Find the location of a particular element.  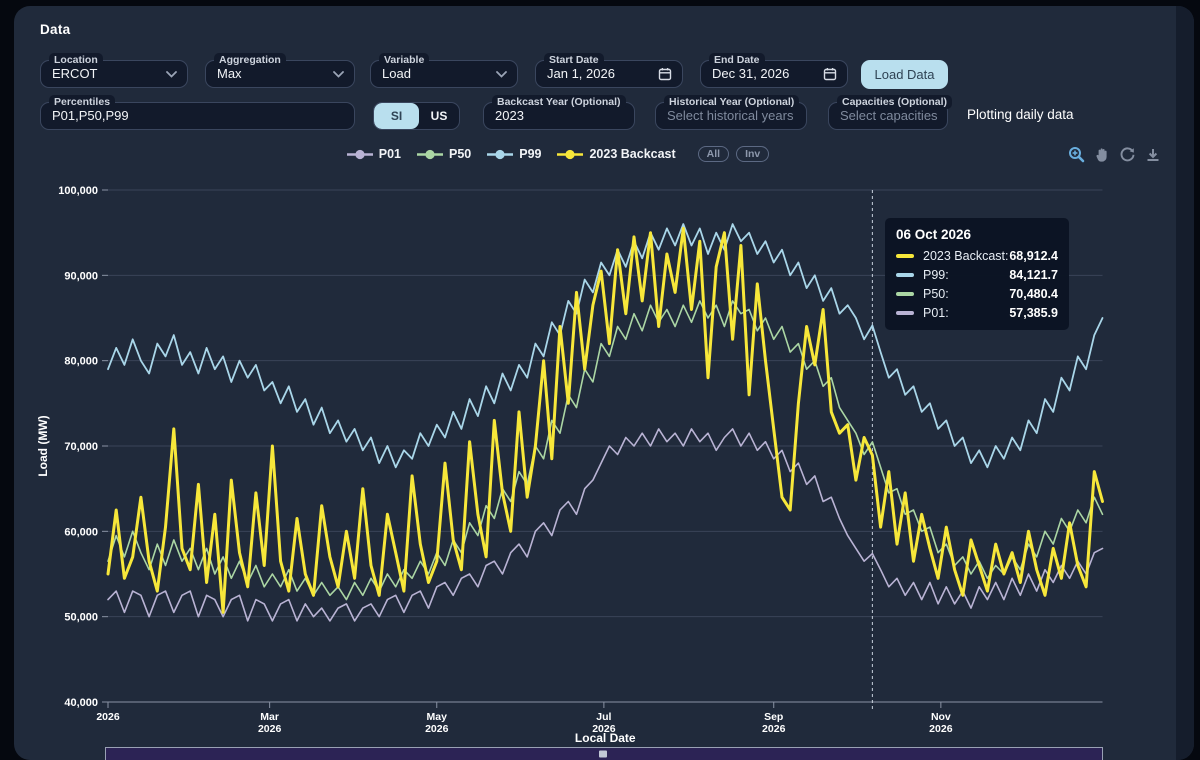

capacities-input: Capacities (Optional) Select capacities is located at coordinates (890, 112).